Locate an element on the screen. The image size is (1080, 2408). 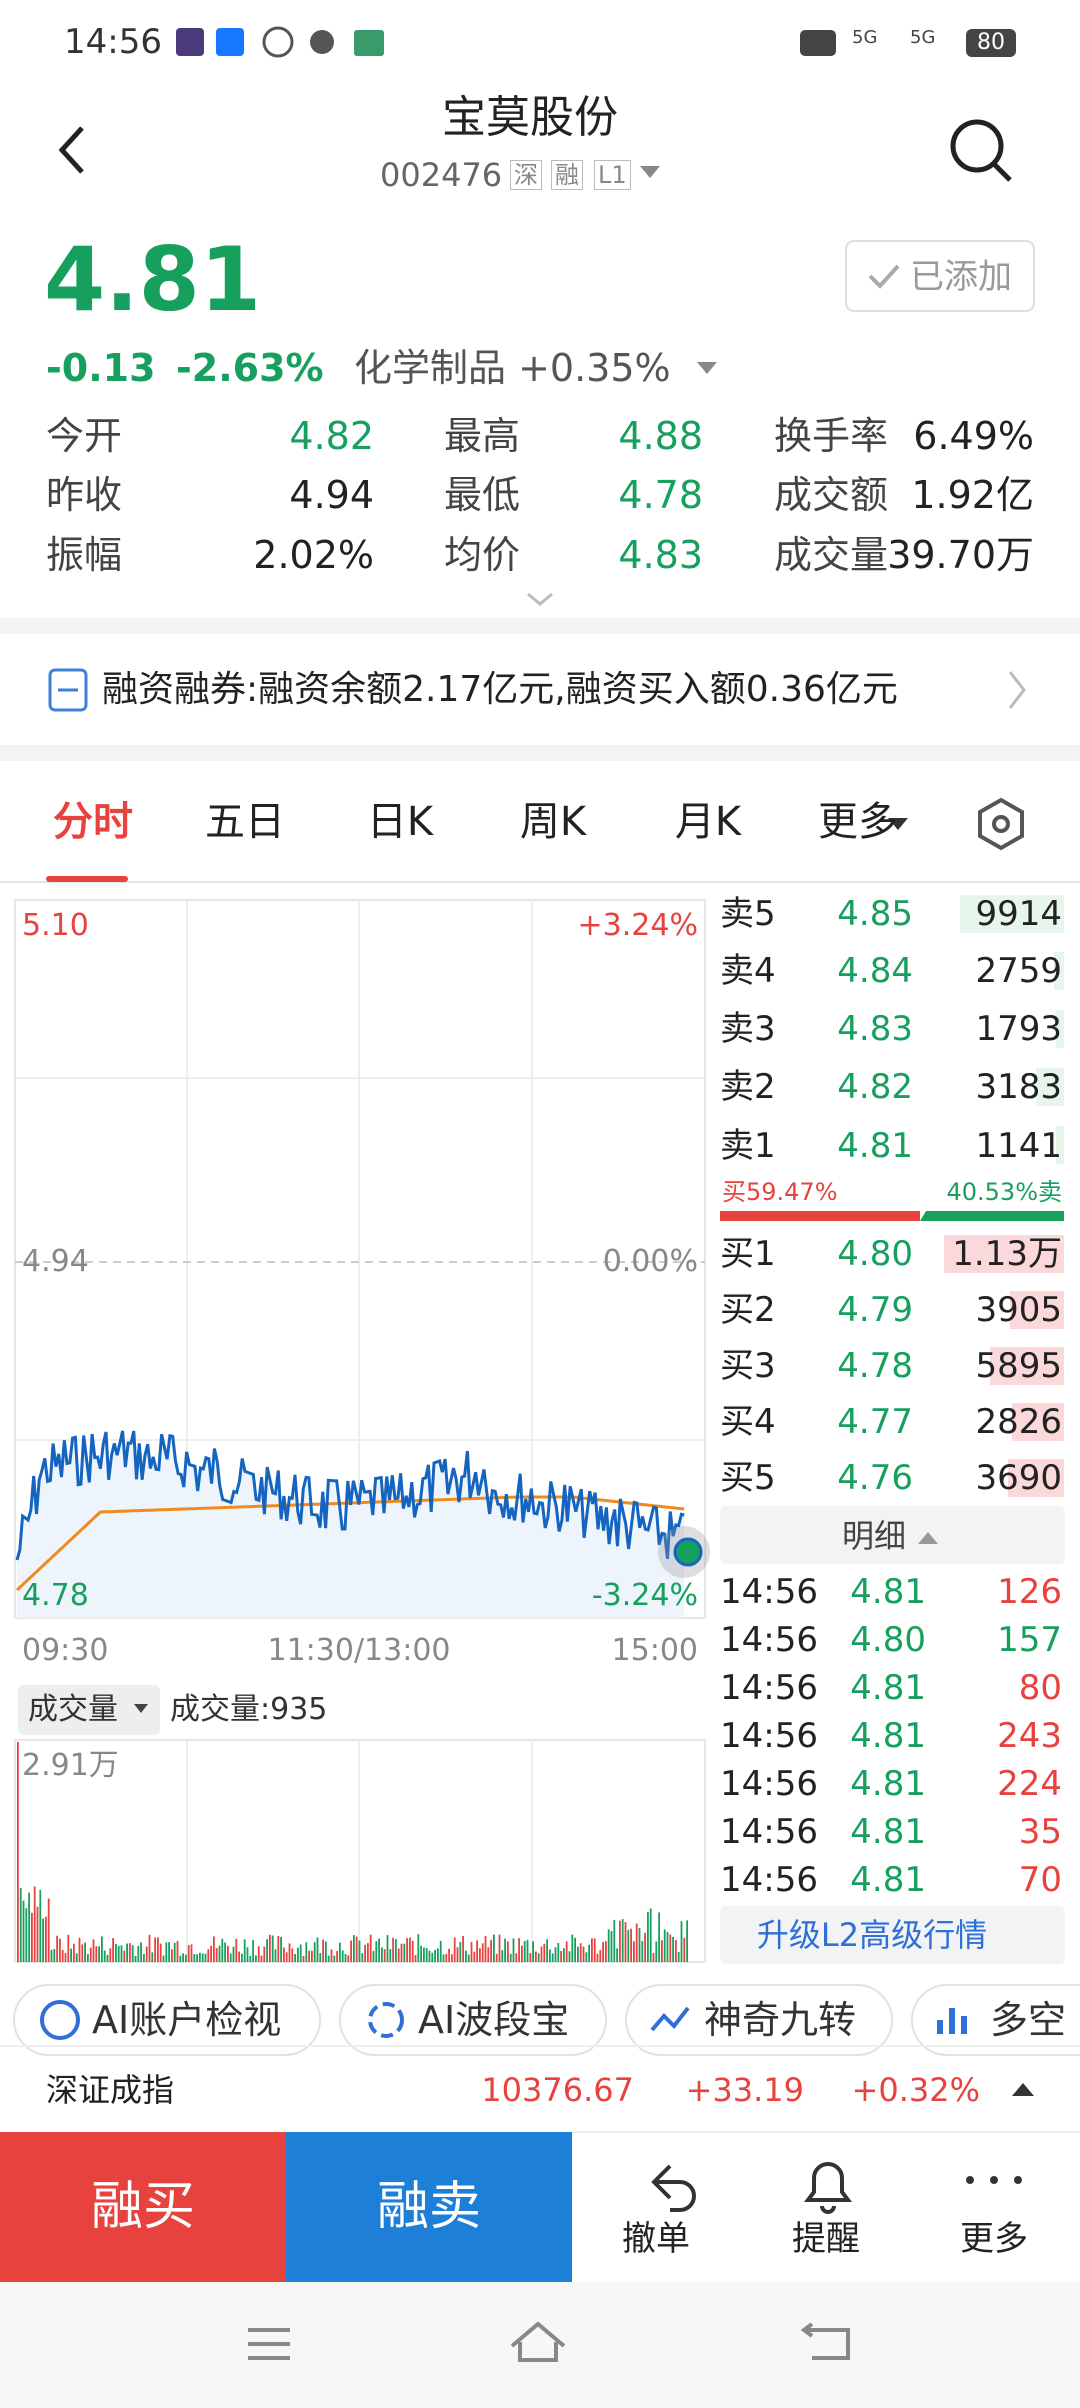
sell-label: 融卖 is located at coordinates (429, 2207).